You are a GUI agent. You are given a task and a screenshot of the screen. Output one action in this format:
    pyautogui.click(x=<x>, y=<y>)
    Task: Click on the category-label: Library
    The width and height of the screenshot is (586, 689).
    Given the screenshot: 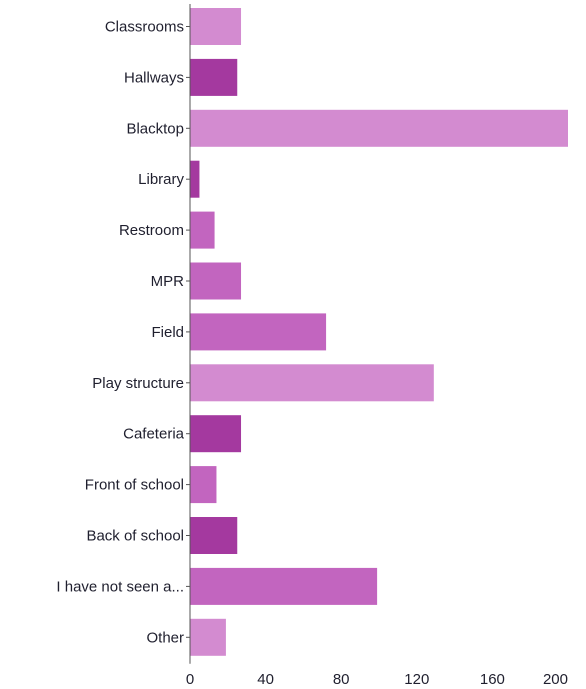 What is the action you would take?
    pyautogui.click(x=161, y=179)
    